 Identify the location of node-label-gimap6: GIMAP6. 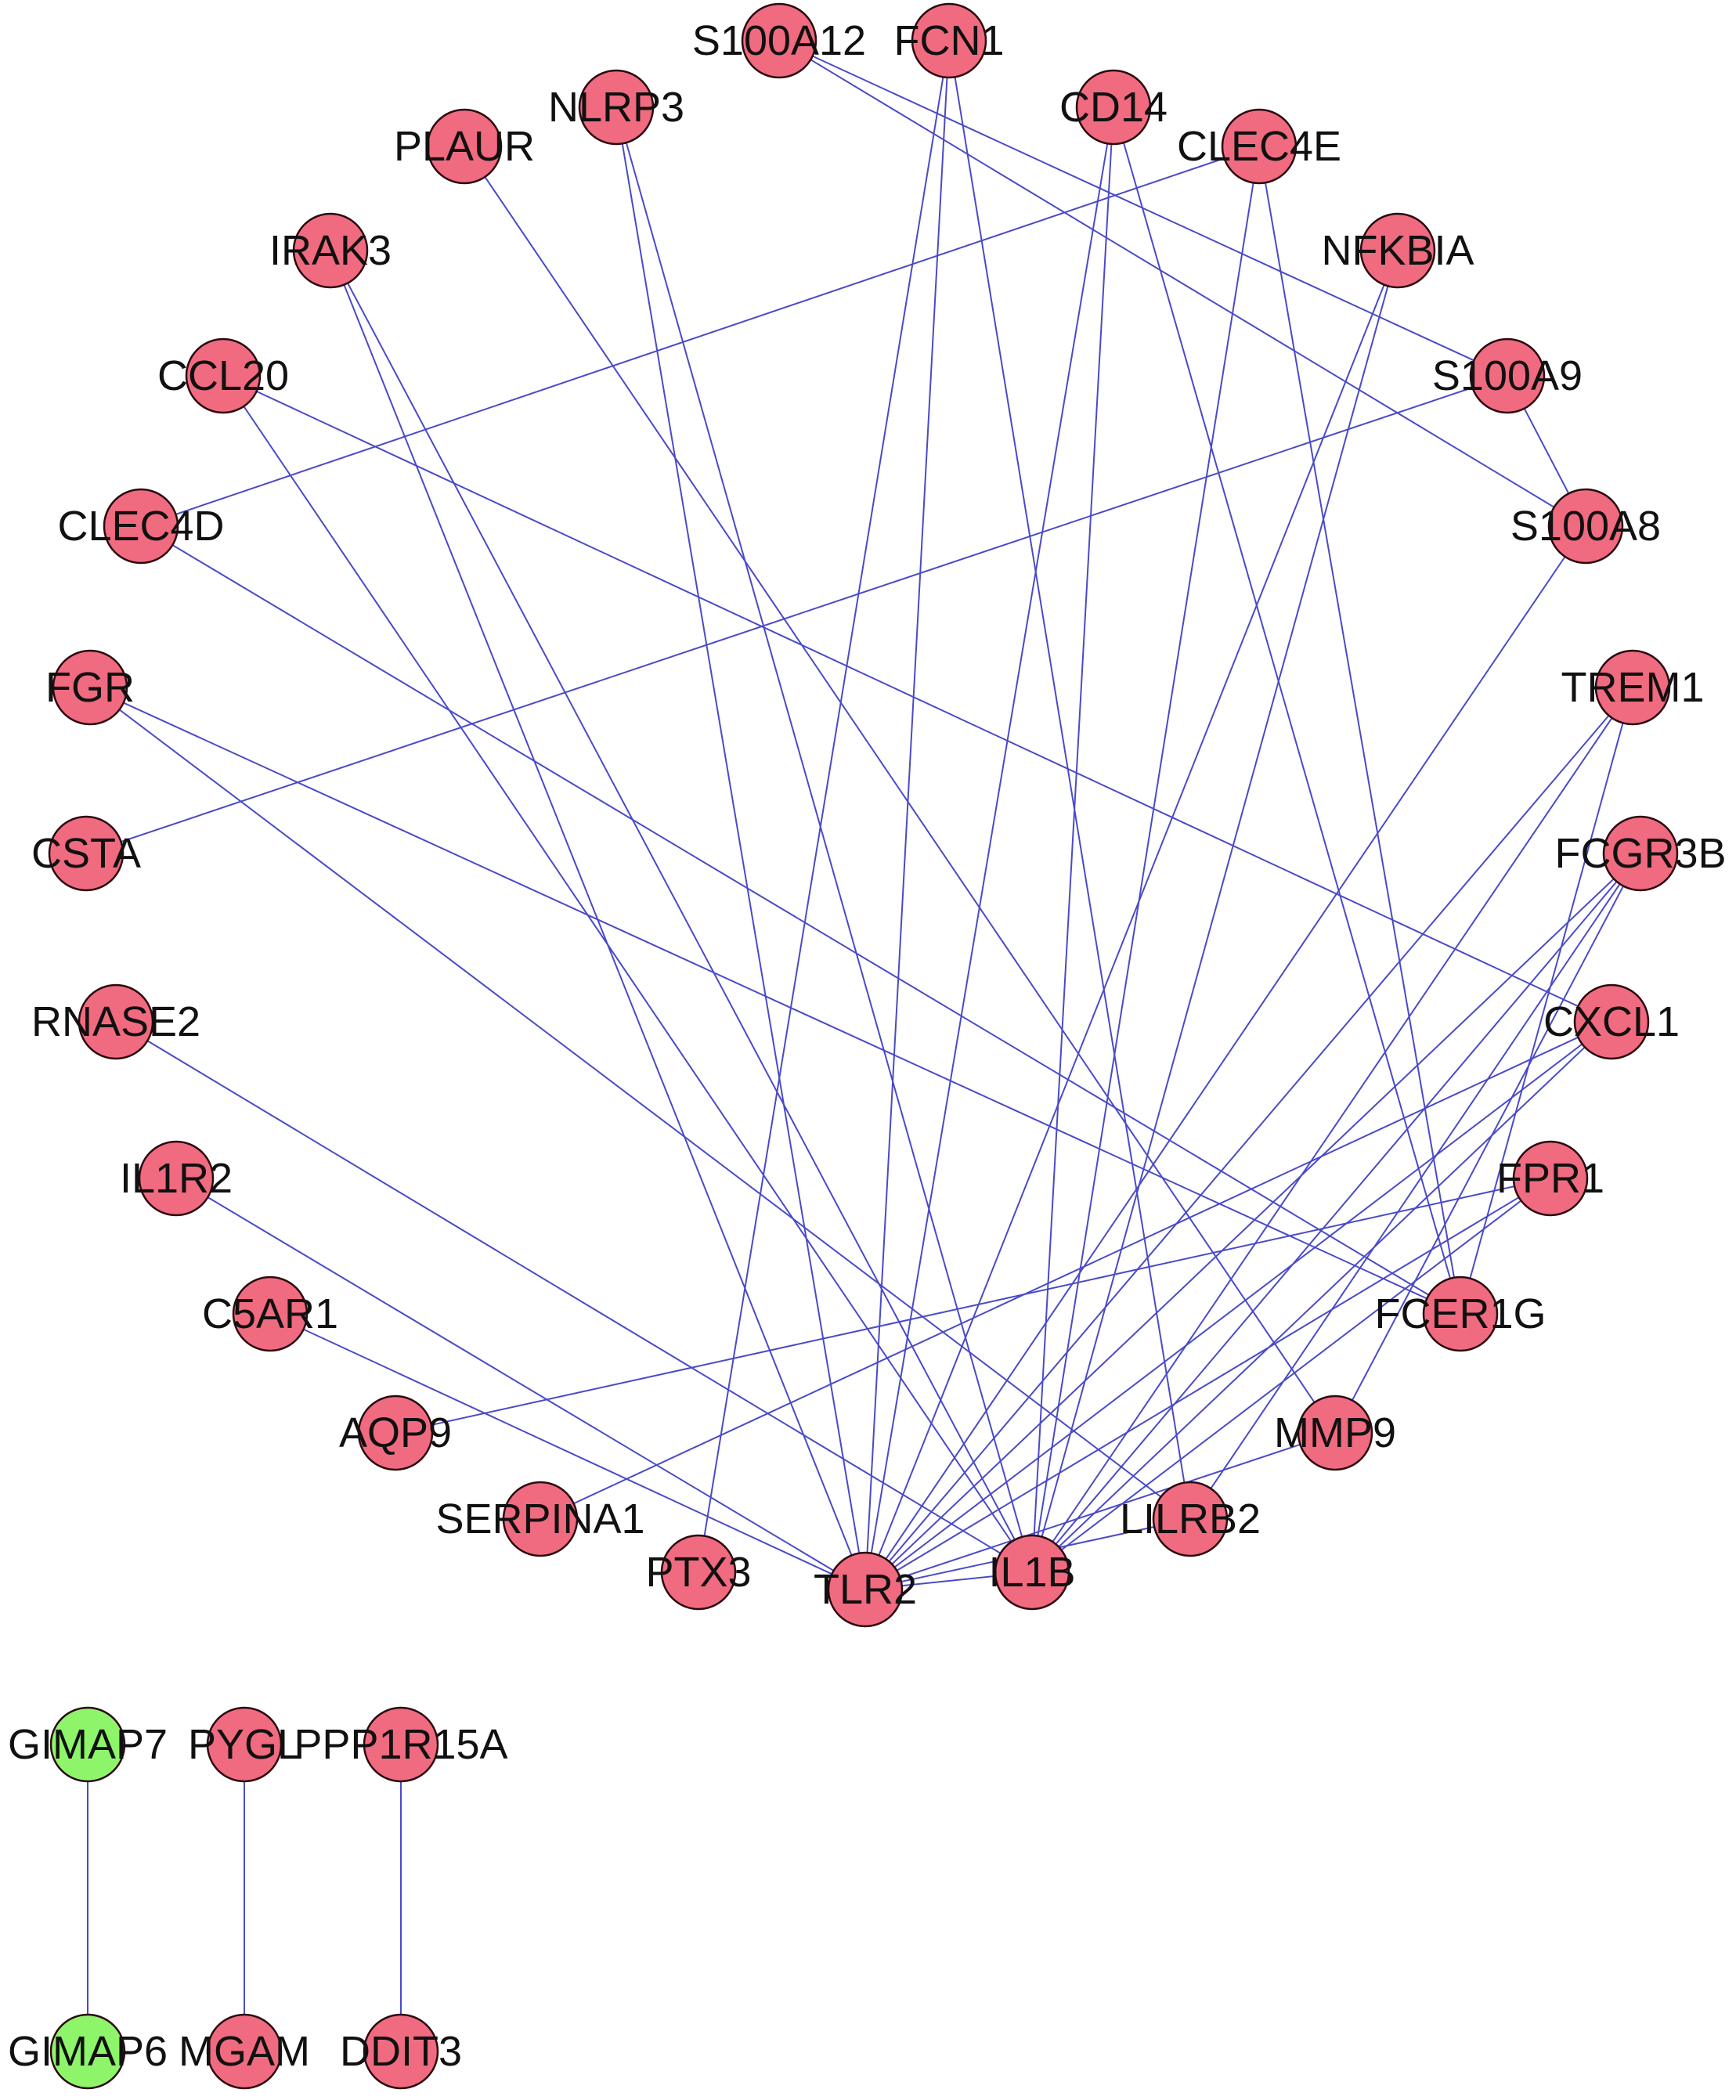
(88, 2051).